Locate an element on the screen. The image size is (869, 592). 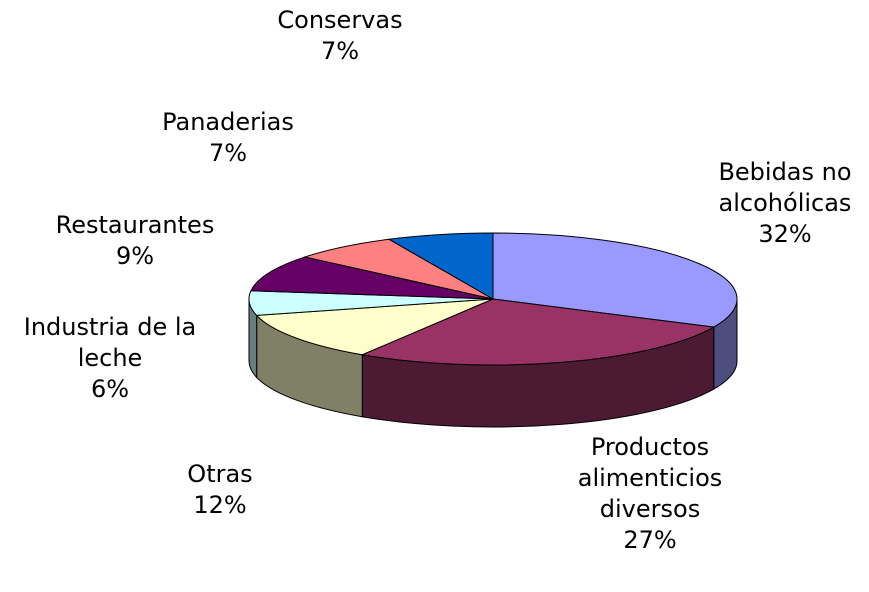
value-label: 6% is located at coordinates (110, 389).